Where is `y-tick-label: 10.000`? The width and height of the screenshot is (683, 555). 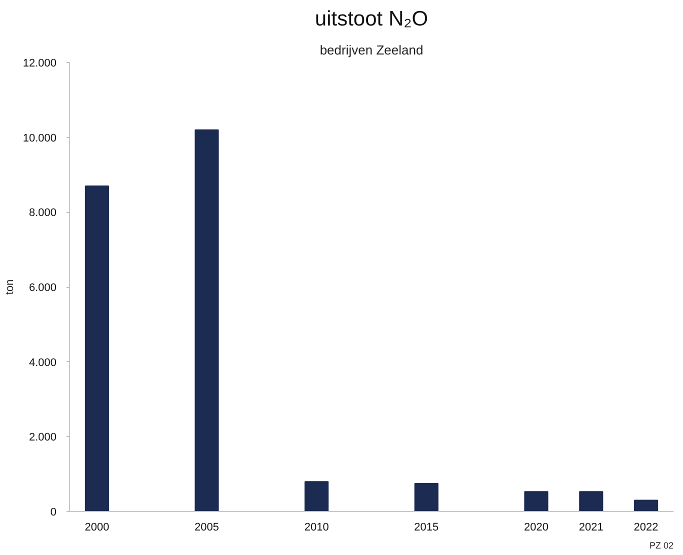
y-tick-label: 10.000 is located at coordinates (39, 138).